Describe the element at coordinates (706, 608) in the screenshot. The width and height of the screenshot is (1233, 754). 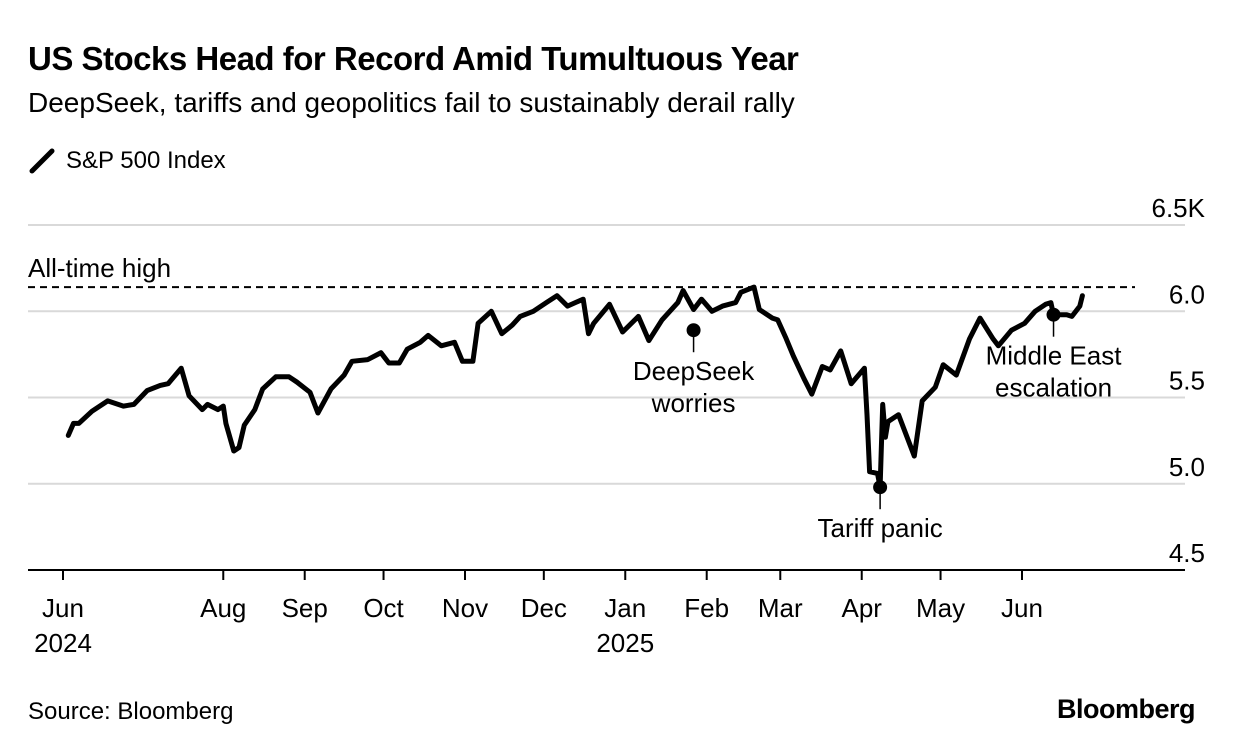
I see `x-tick-label: Feb` at that location.